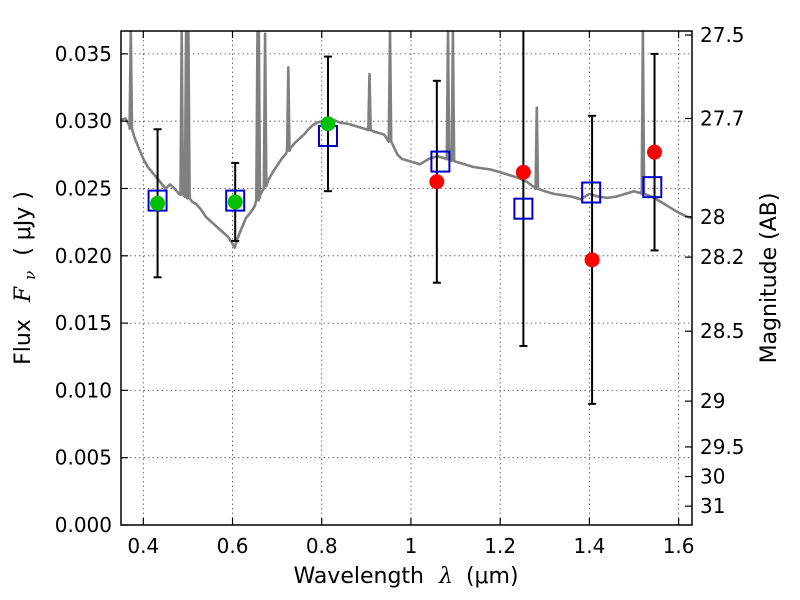 The image size is (800, 600). What do you see at coordinates (83, 525) in the screenshot?
I see `y-tick-label: 0.000` at bounding box center [83, 525].